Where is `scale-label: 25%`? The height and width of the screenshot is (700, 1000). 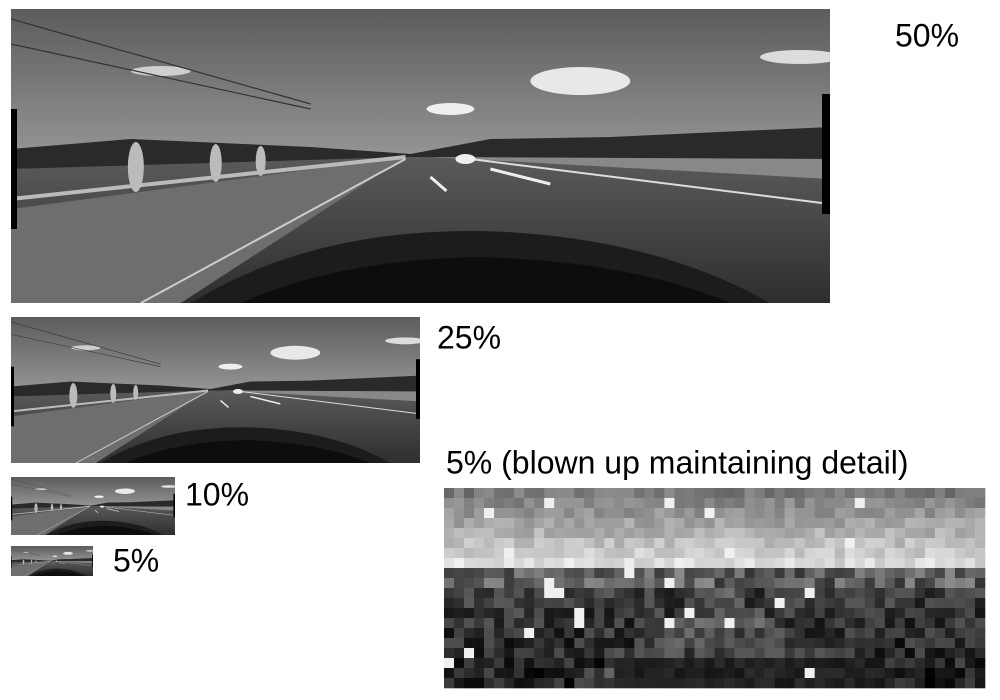 scale-label: 25% is located at coordinates (469, 337).